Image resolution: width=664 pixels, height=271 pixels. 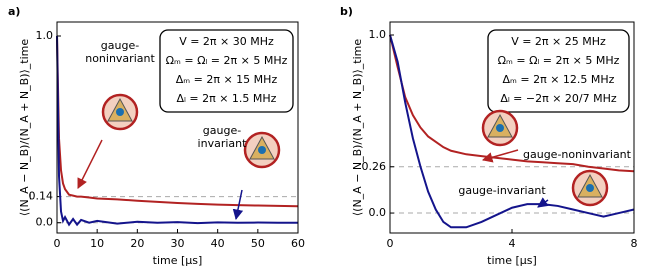 I want to click on x-tick-label: 30, so click(x=178, y=243).